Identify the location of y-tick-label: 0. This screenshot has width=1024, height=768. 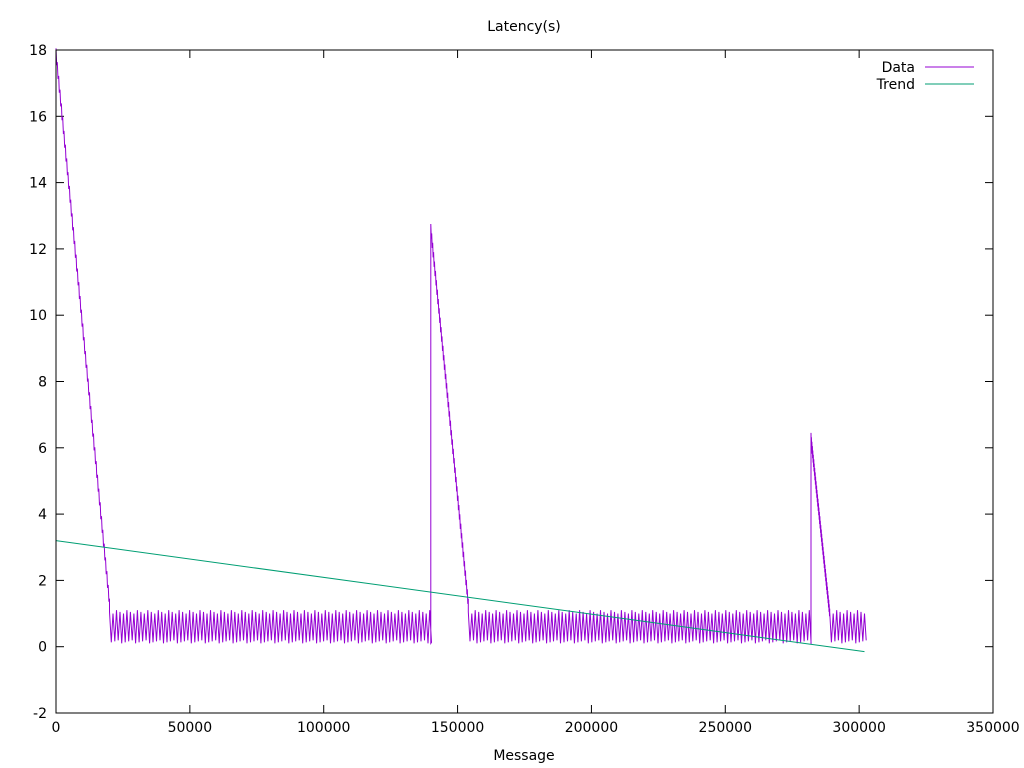
(42, 648).